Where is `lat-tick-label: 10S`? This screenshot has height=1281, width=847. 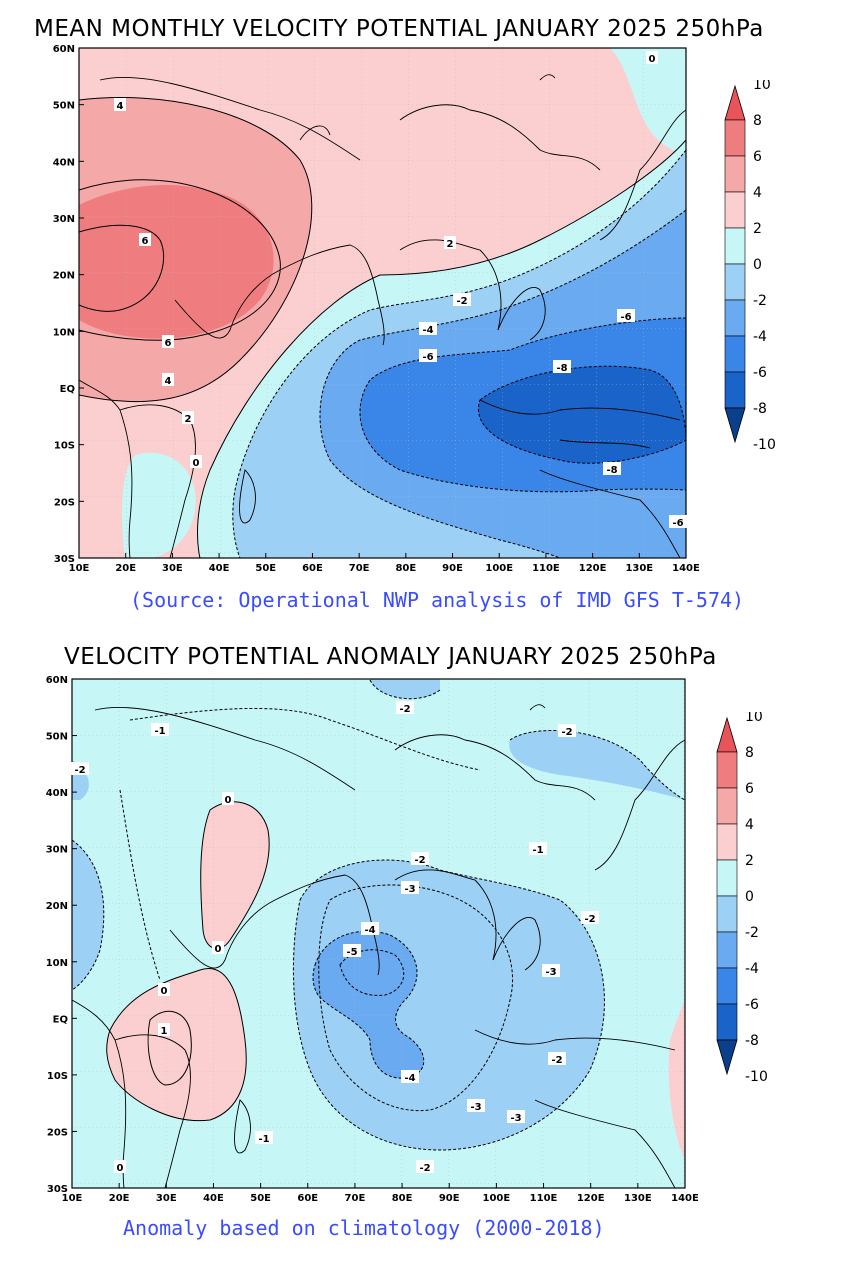
lat-tick-label: 10S is located at coordinates (64, 446).